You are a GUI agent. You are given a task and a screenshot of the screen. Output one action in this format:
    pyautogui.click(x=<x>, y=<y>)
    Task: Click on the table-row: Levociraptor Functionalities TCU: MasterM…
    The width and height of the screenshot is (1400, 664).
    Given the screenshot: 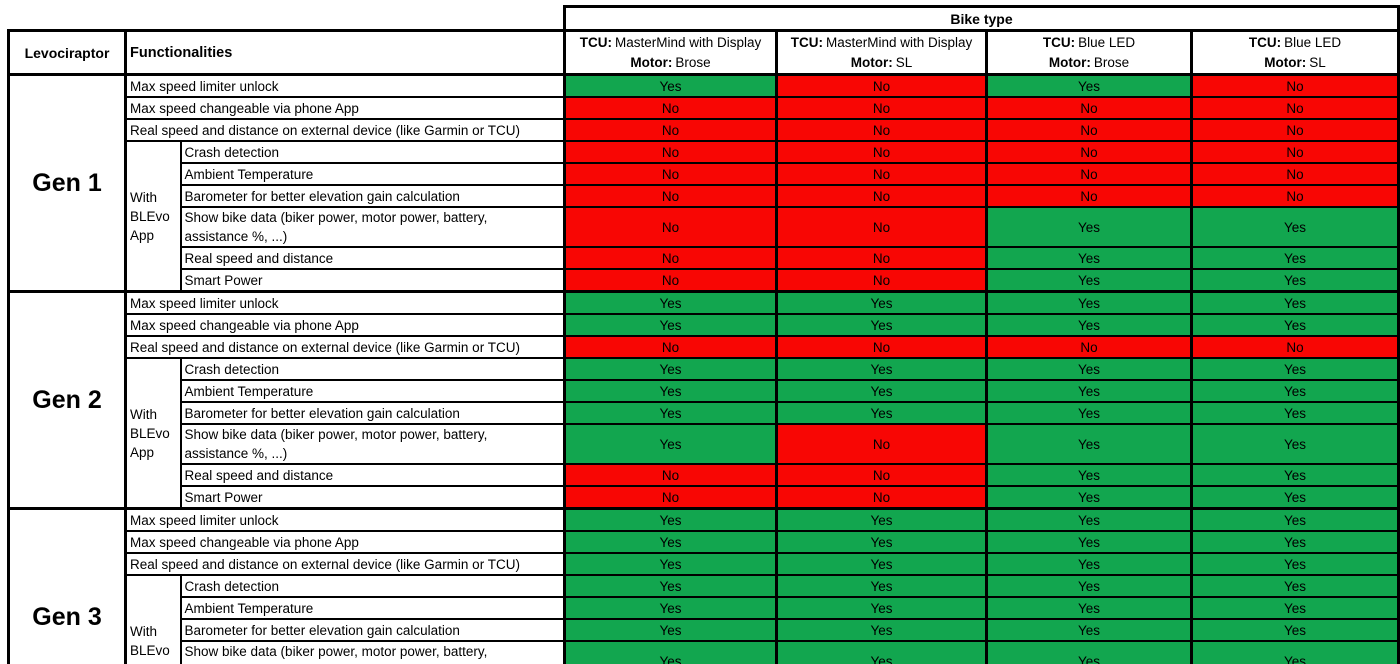 What is the action you would take?
    pyautogui.click(x=703, y=52)
    